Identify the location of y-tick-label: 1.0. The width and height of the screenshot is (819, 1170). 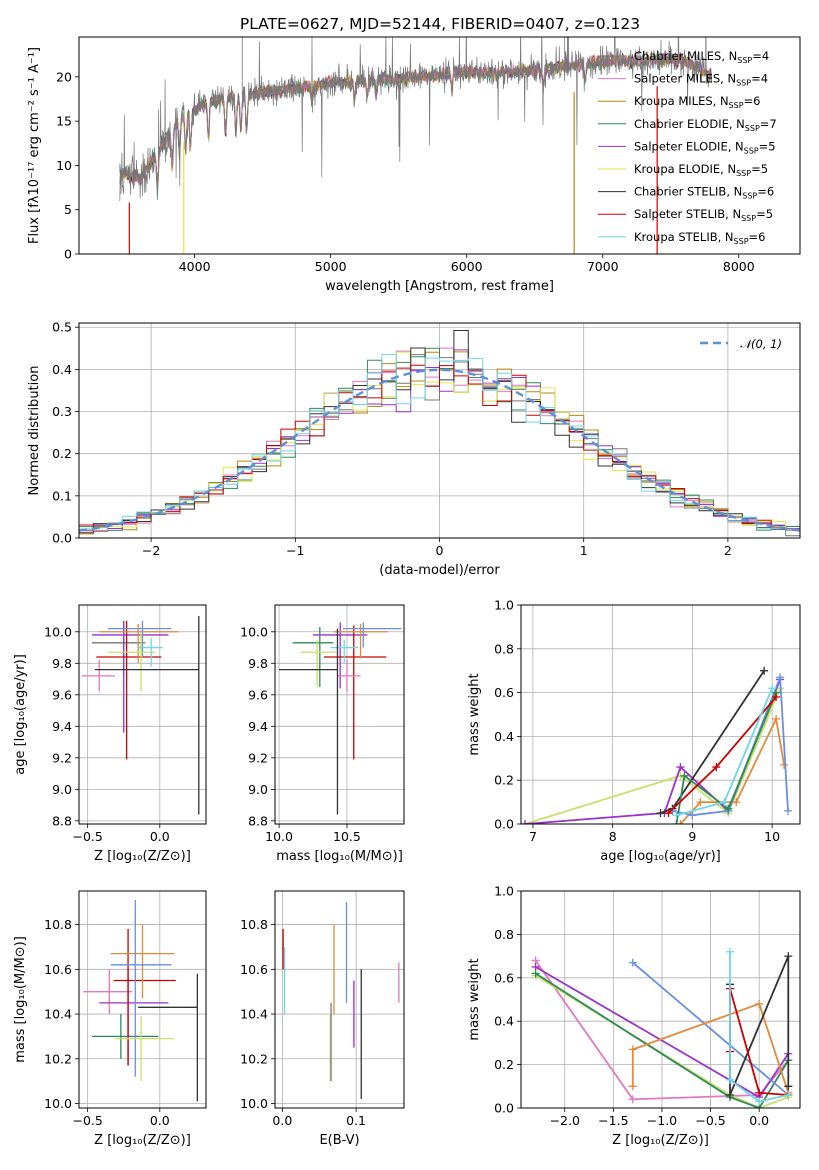
(504, 891).